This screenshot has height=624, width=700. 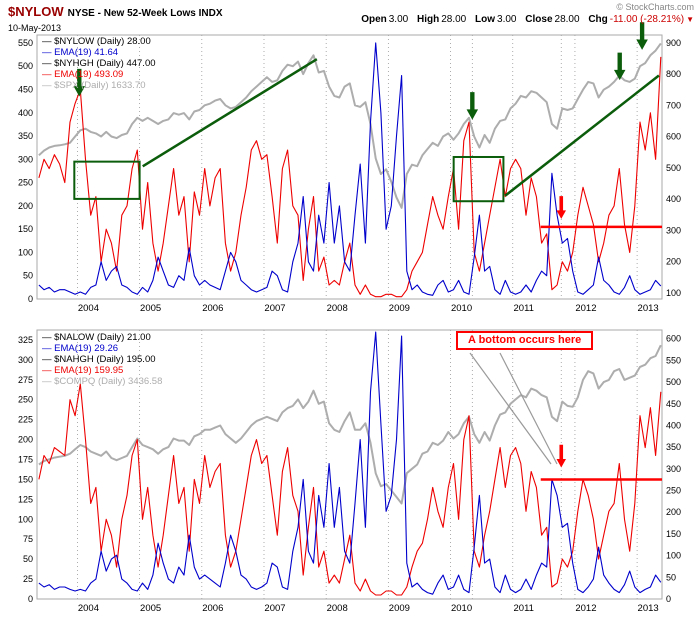 I want to click on axis-tick-label: 225, so click(x=25, y=420).